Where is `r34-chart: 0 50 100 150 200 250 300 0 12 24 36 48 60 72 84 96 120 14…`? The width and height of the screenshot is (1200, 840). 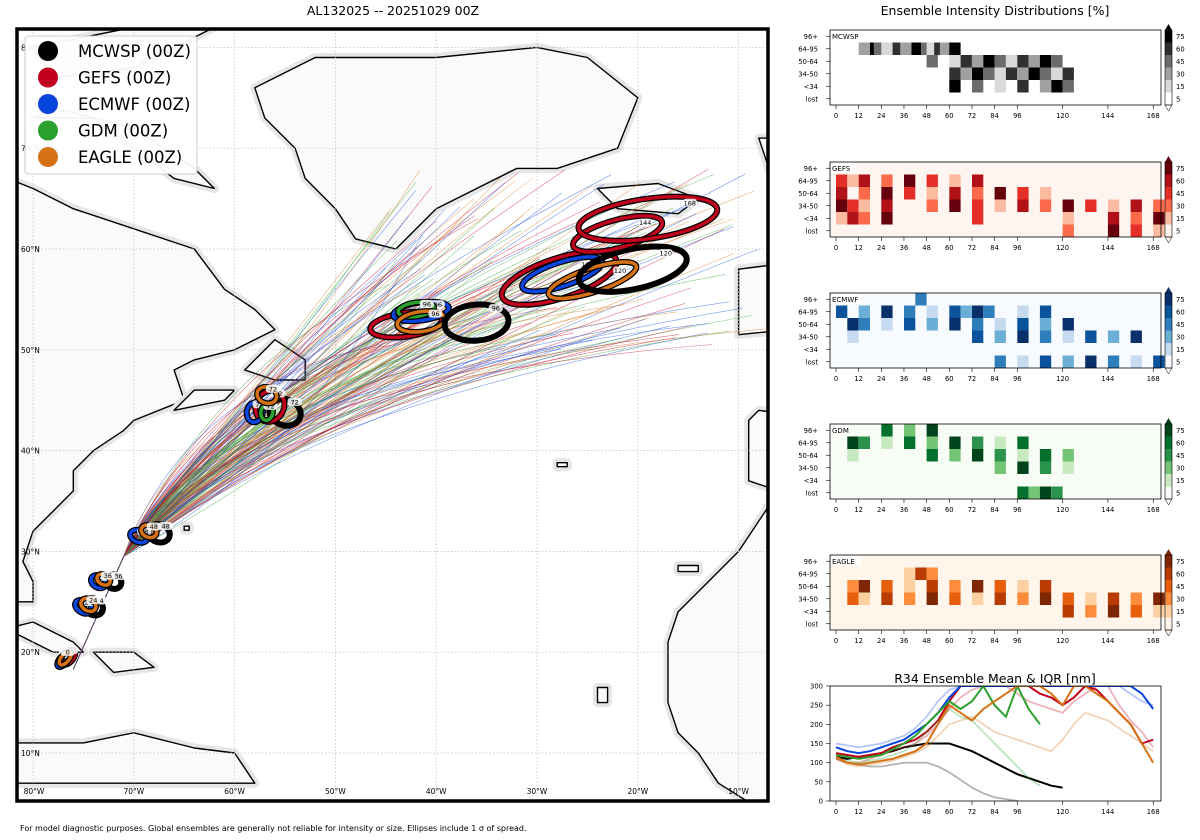 r34-chart: 0 50 100 150 200 250 300 0 12 24 36 48 60 72 84 96 120 14… is located at coordinates (986, 749).